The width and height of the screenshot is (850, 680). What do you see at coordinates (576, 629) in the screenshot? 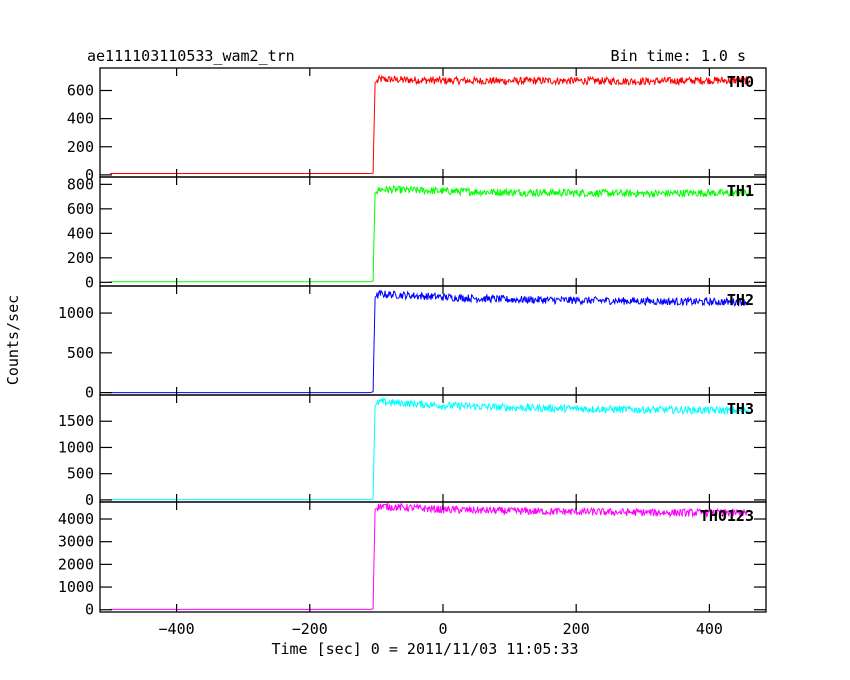
I see `x-tick-label: 200` at bounding box center [576, 629].